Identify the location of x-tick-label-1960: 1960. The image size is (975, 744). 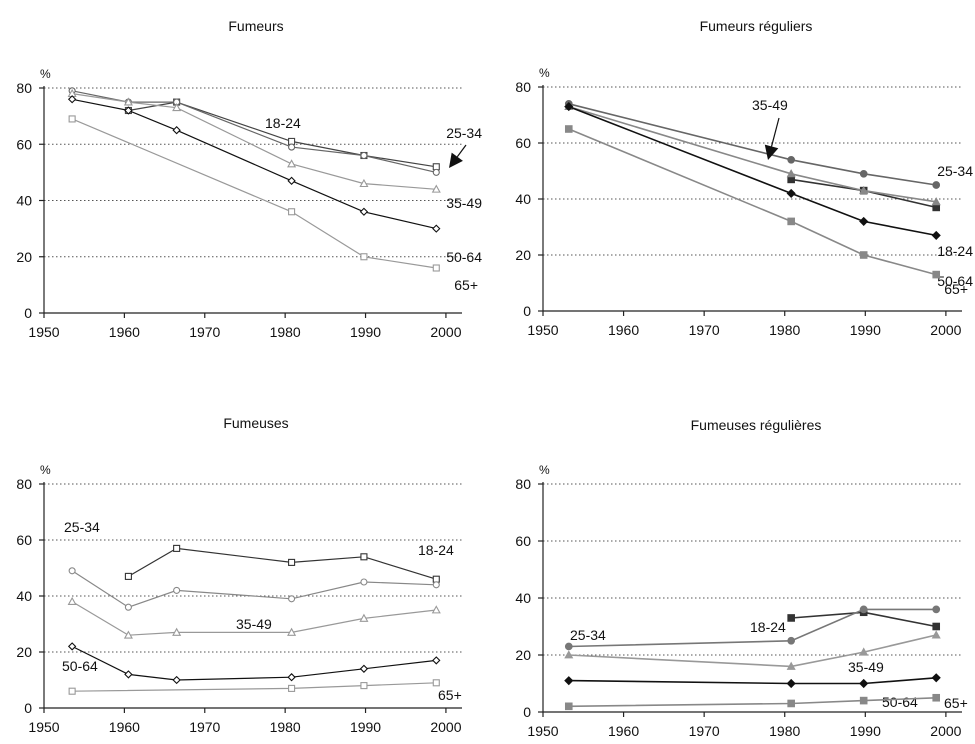
(124, 727).